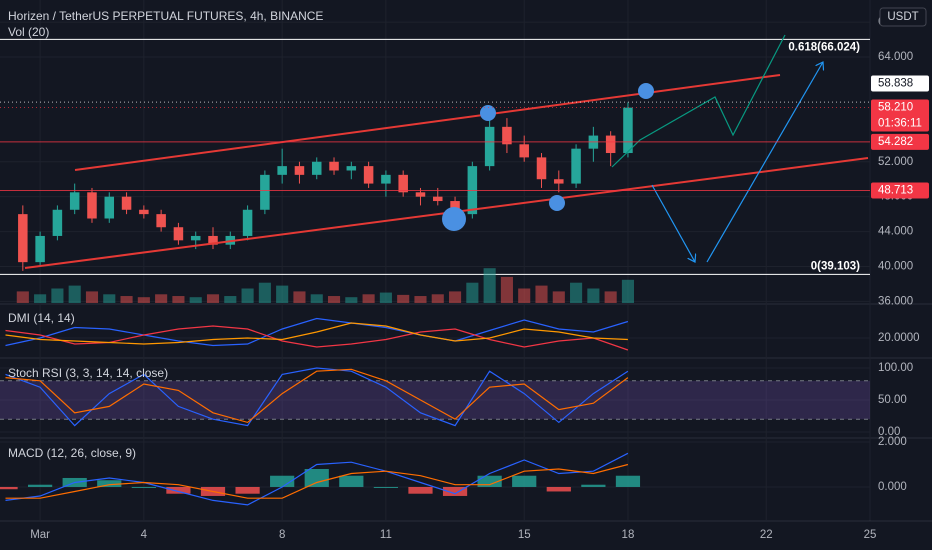  I want to click on x-tick-label: 25, so click(870, 535).